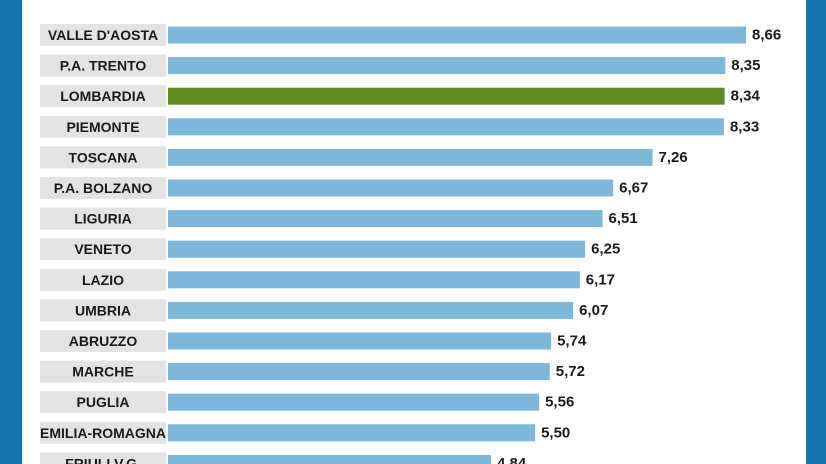  I want to click on category-label: LOMBARDIA, so click(103, 96).